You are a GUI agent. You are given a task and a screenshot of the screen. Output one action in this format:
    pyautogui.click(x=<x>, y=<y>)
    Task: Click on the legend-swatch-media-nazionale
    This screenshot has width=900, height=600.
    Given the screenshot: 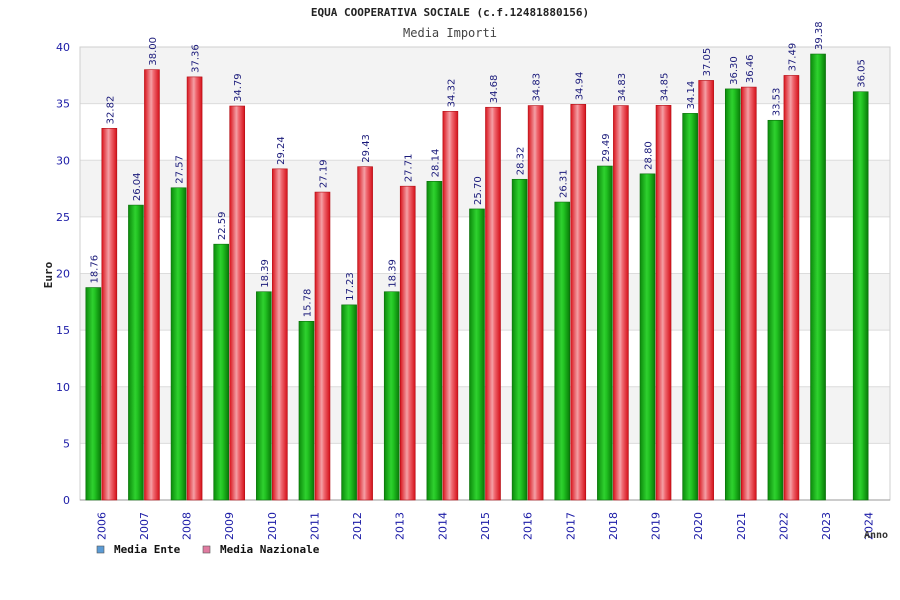 What is the action you would take?
    pyautogui.click(x=206, y=549)
    